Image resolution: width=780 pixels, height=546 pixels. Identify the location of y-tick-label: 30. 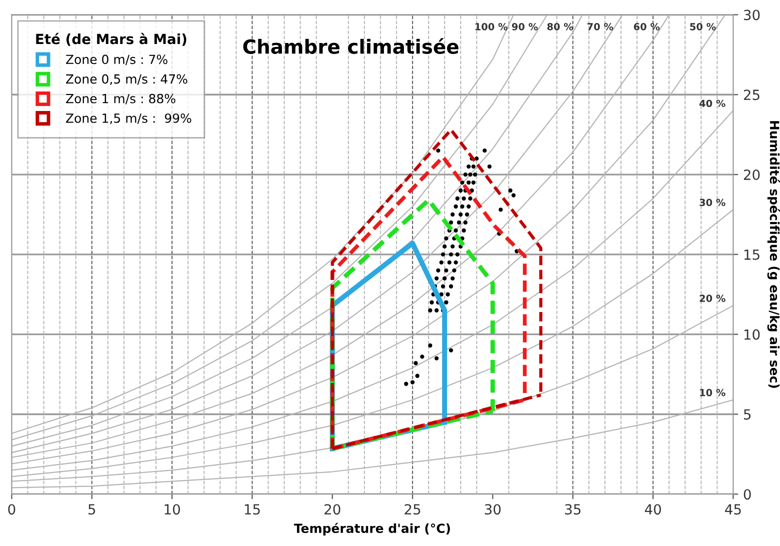
(752, 15).